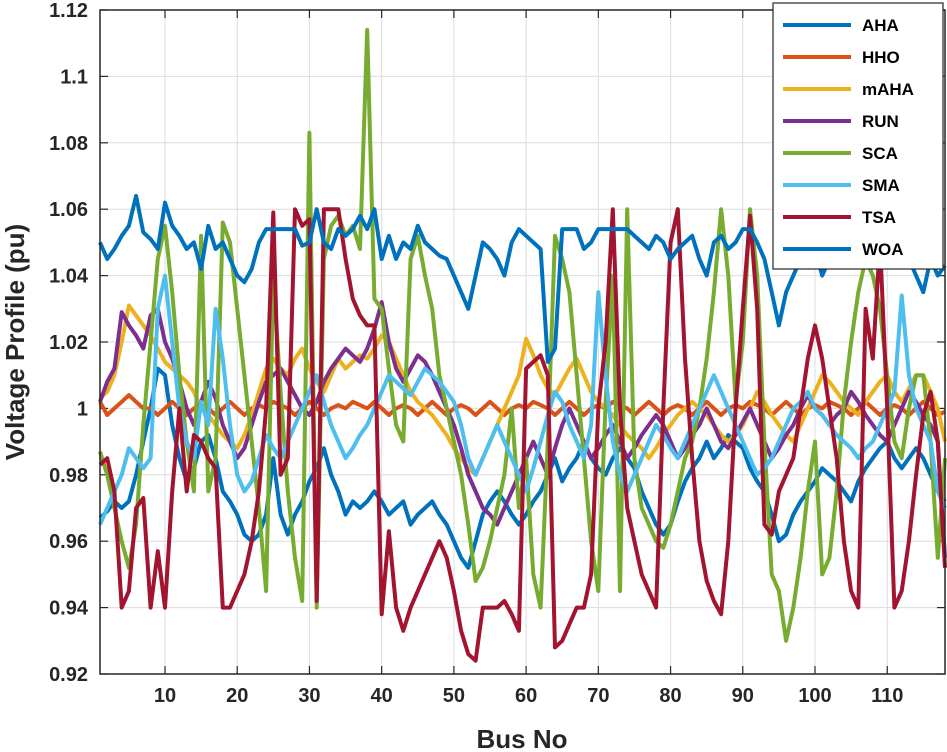 The width and height of the screenshot is (947, 752). What do you see at coordinates (68, 675) in the screenshot?
I see `y-tick-label: 0.92` at bounding box center [68, 675].